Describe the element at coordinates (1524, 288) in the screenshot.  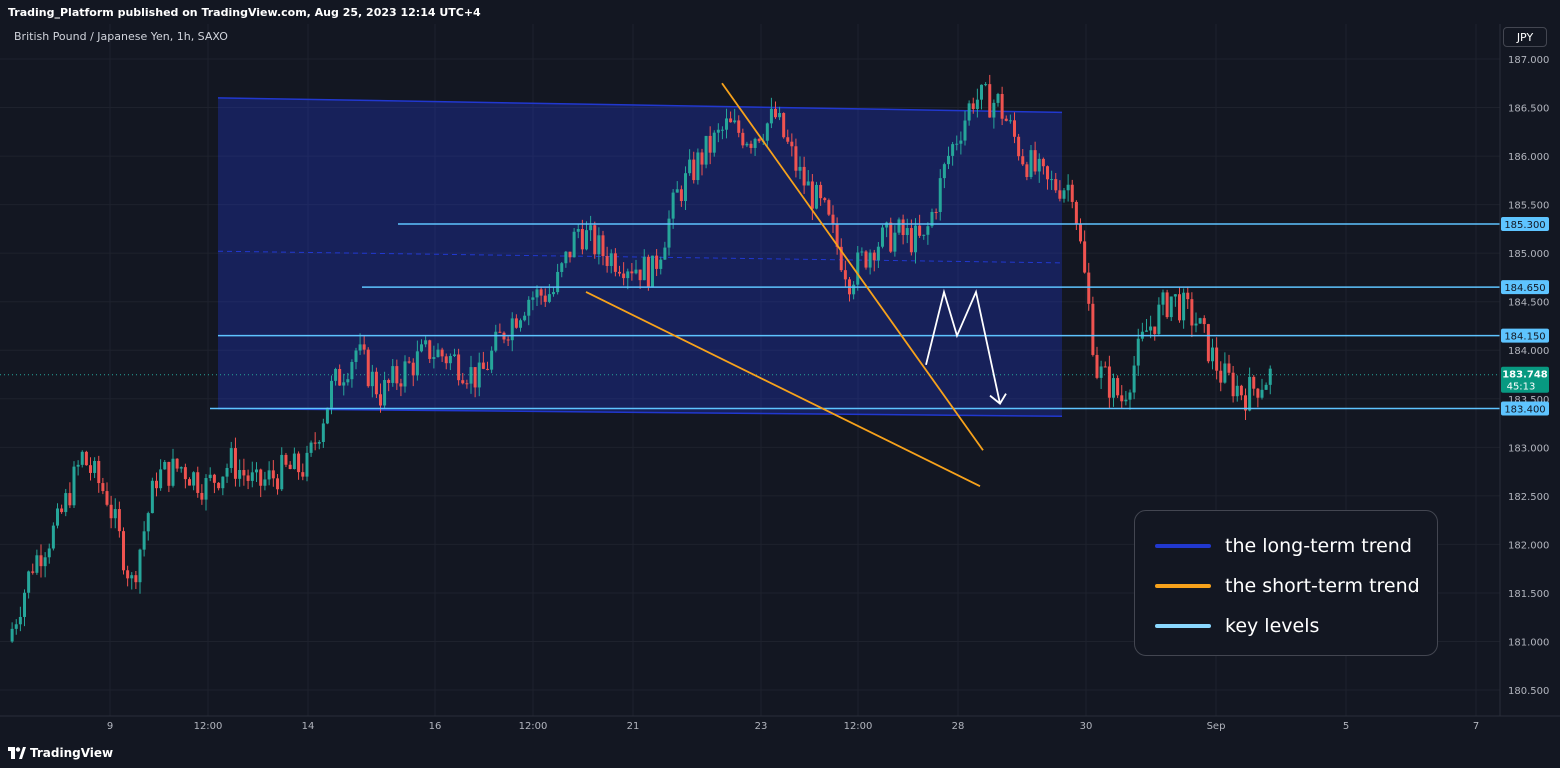
I see `key-level-label: 184.650` at that location.